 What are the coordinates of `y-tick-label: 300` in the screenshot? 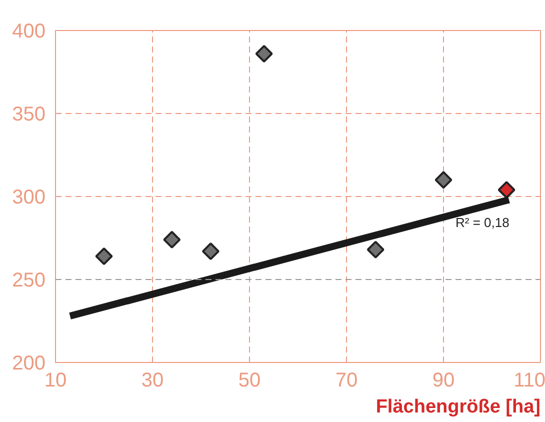 It's located at (29, 197).